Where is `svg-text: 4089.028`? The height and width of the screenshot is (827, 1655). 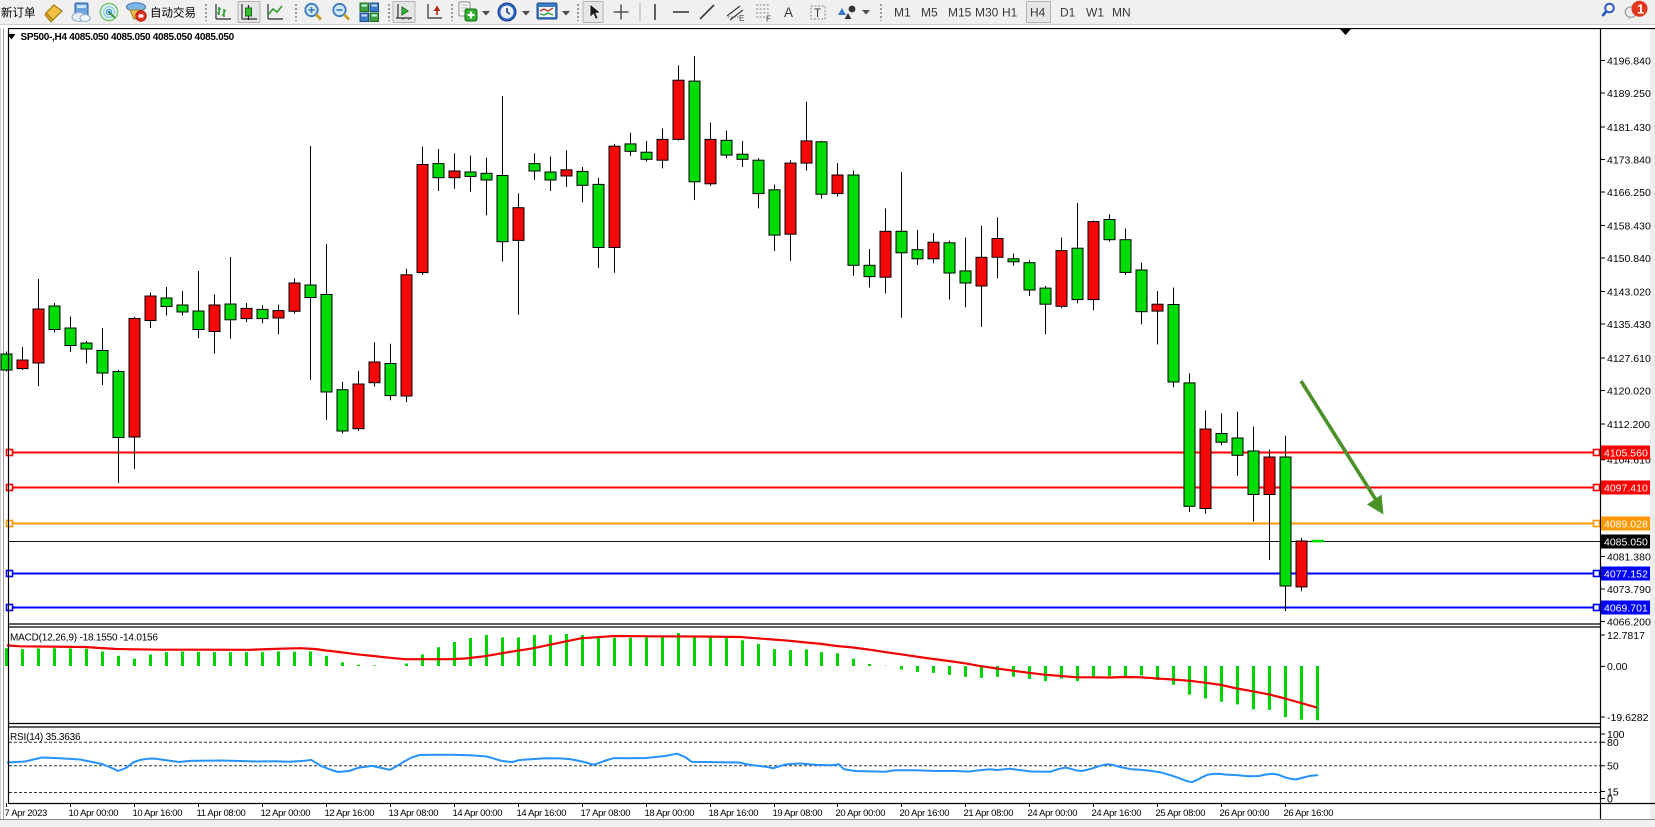
svg-text: 4089.028 is located at coordinates (1626, 525).